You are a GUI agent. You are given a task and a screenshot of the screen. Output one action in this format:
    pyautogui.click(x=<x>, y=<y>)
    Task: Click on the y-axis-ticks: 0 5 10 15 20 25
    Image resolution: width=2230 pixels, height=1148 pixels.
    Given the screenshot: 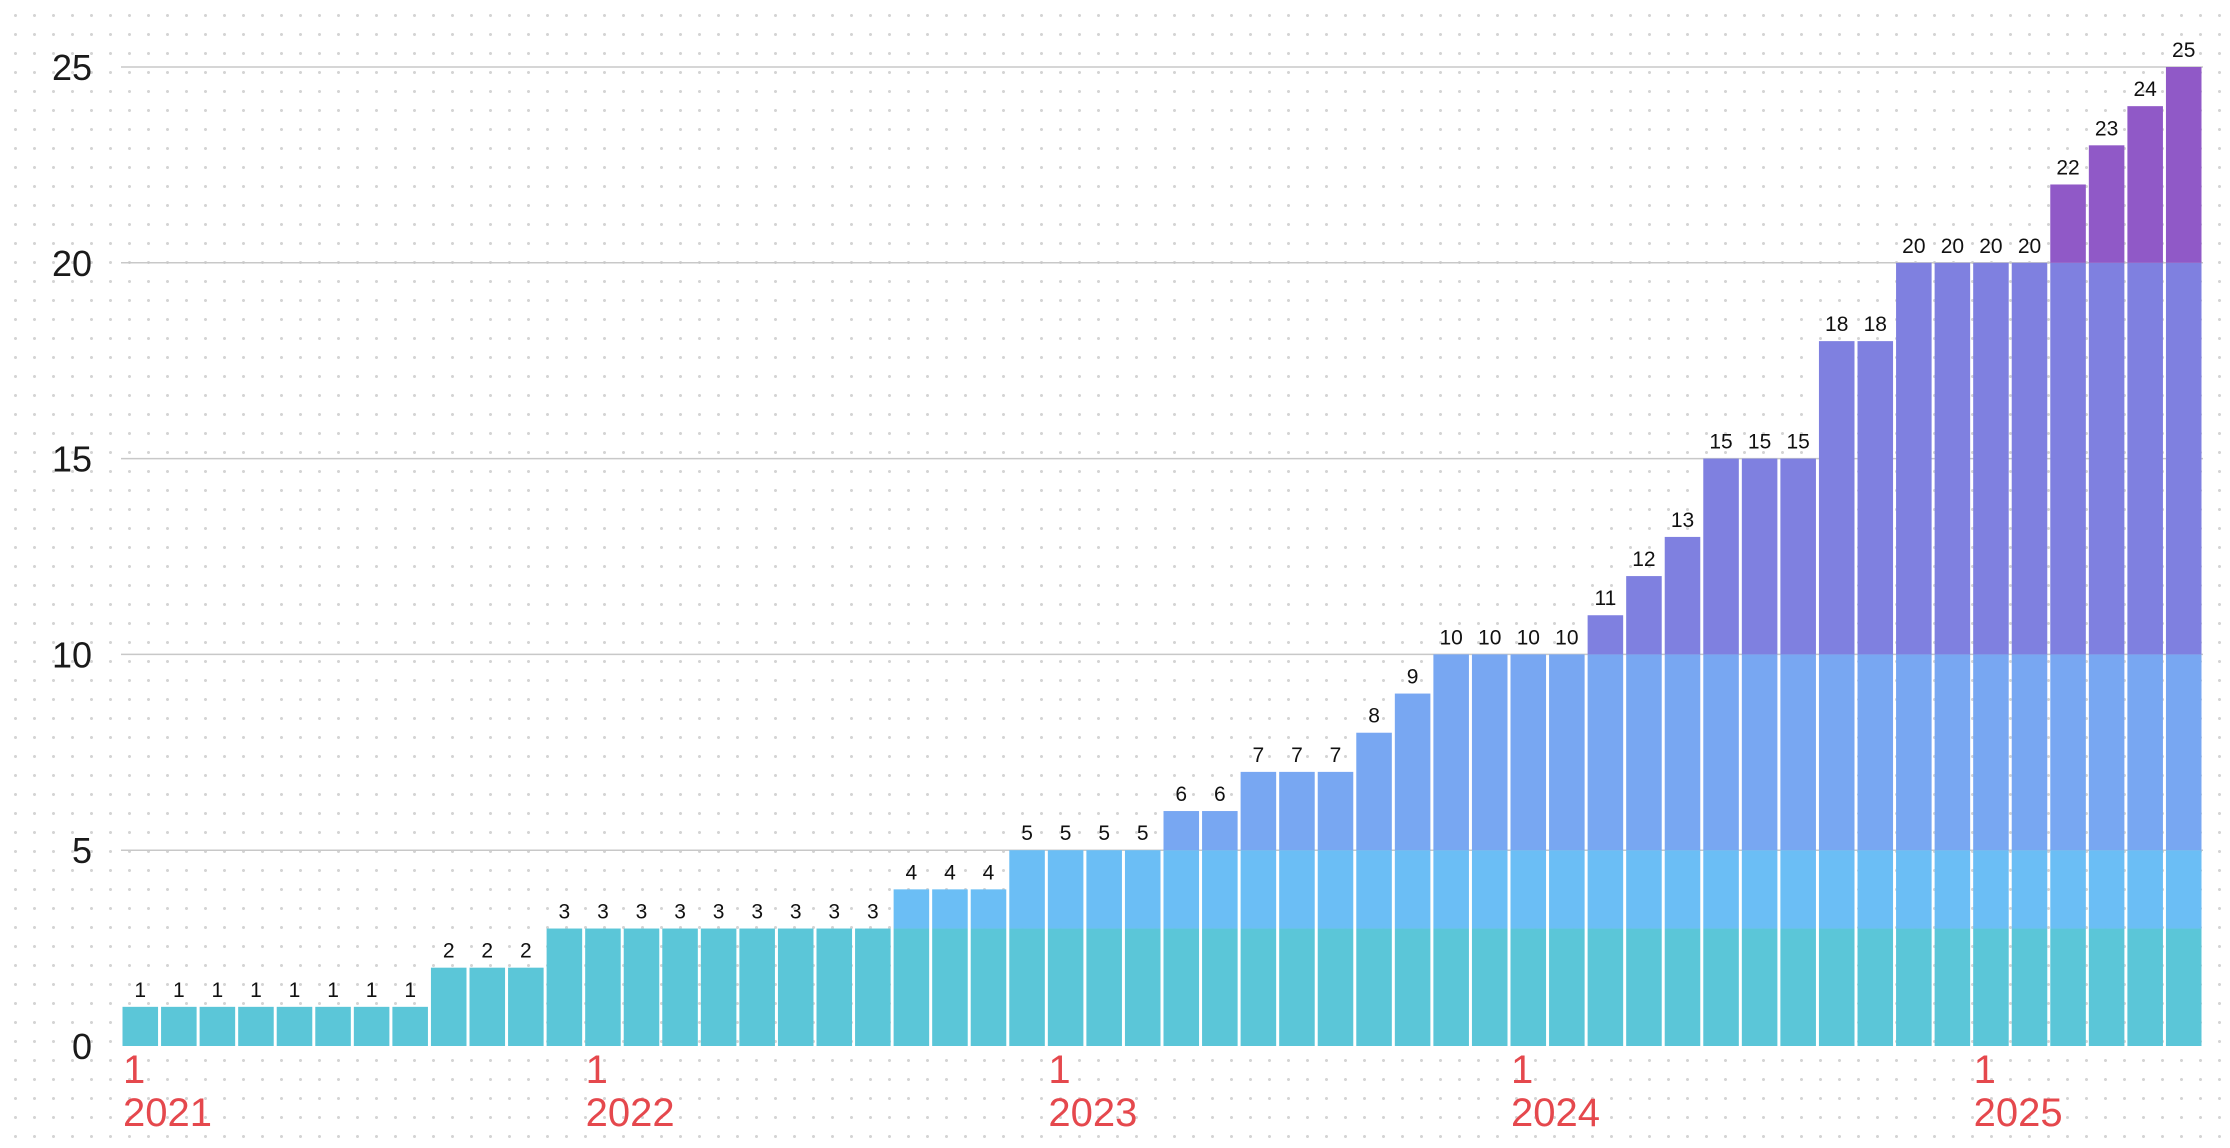 What is the action you would take?
    pyautogui.click(x=72, y=557)
    